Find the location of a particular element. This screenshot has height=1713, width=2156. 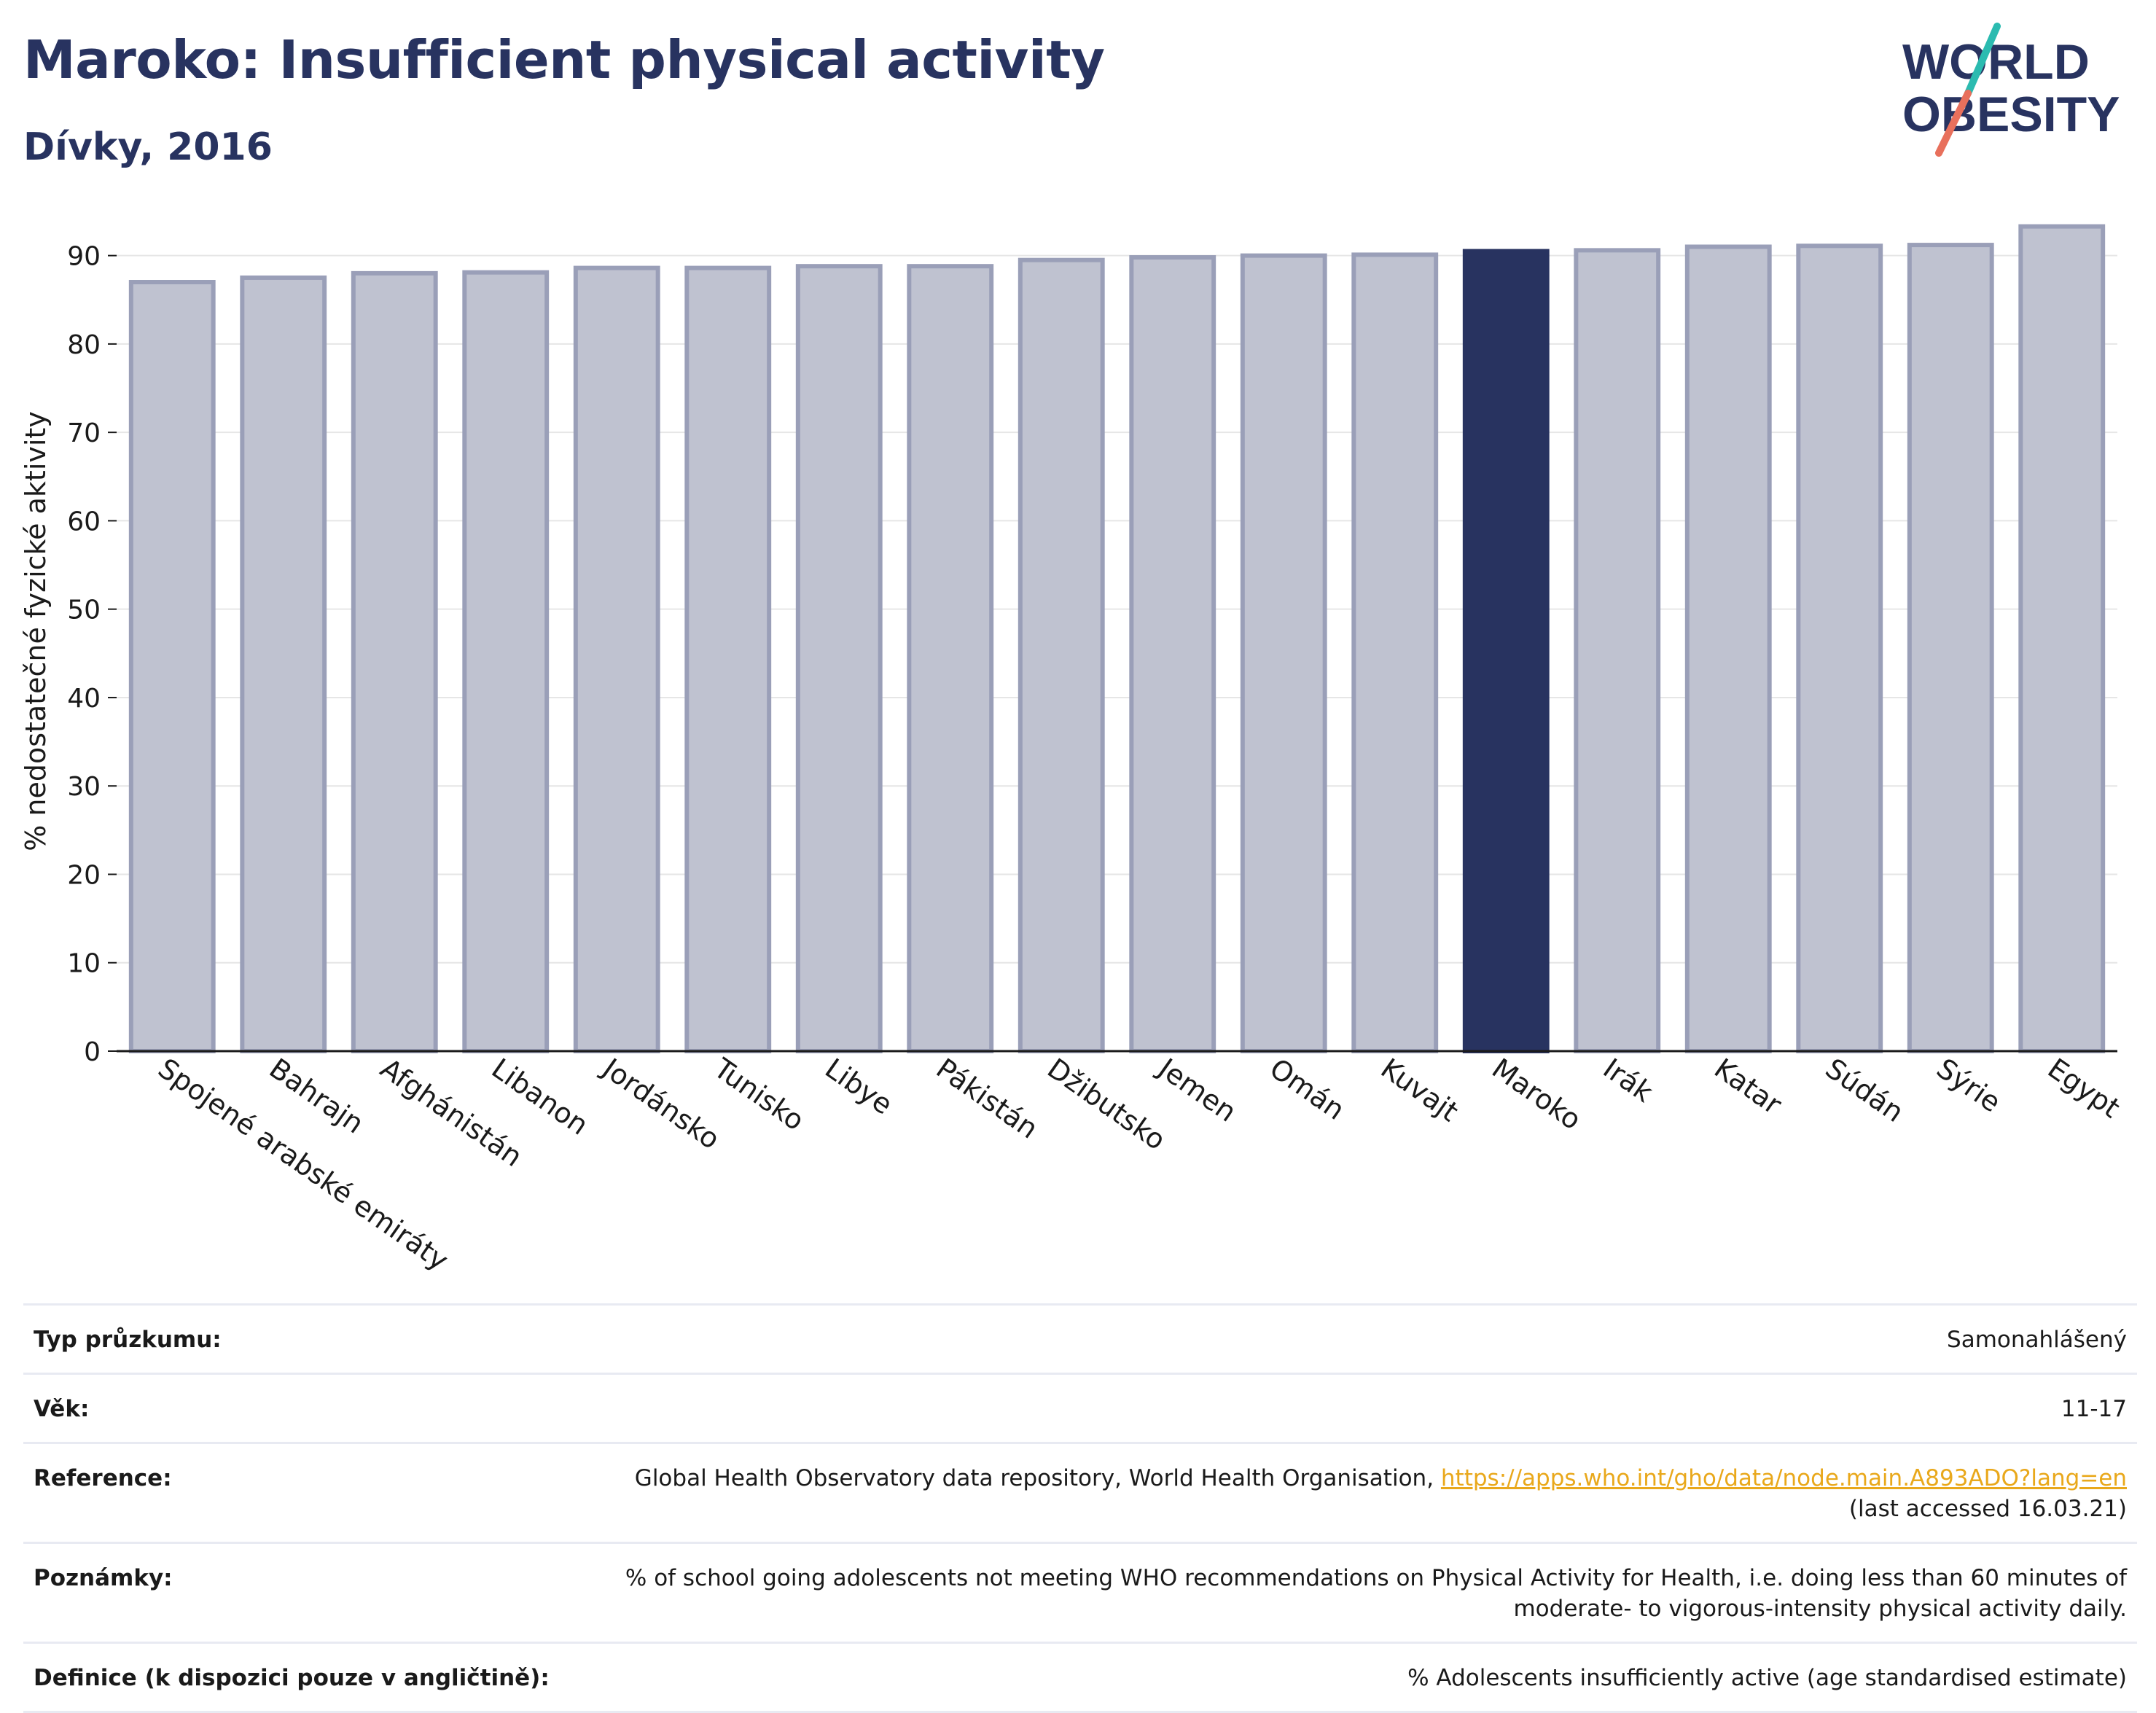

reference-accessed: (last accessed 16.03.21) is located at coordinates (1988, 1509).